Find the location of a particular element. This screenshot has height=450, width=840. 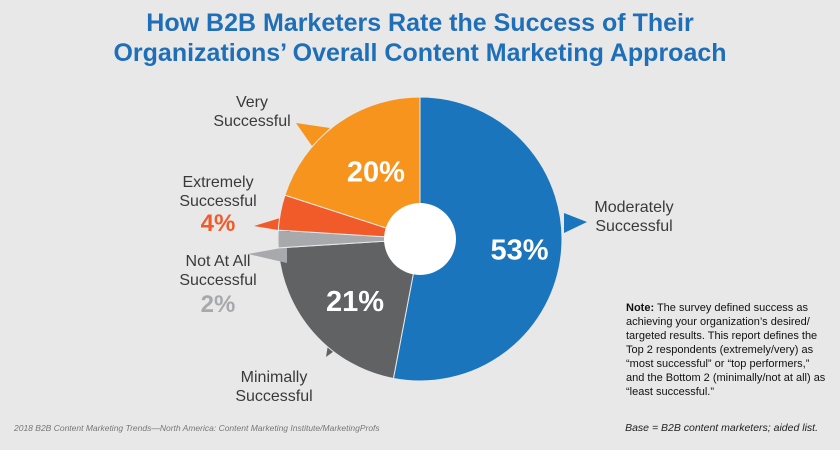

slice-label-very: Very Successful is located at coordinates (251, 112).